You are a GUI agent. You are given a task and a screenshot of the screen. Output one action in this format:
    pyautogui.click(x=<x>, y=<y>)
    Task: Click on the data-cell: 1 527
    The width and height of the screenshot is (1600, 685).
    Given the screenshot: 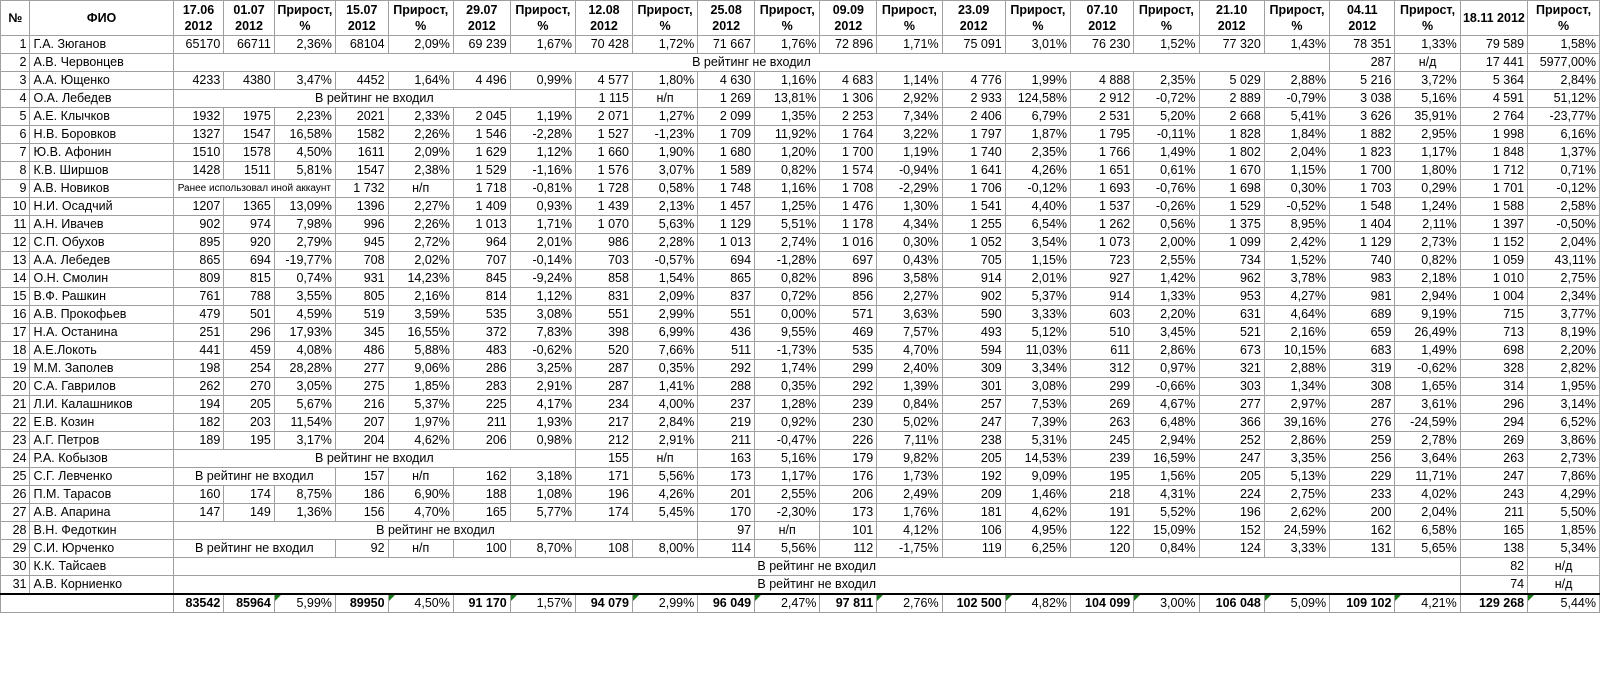 What is the action you would take?
    pyautogui.click(x=604, y=134)
    